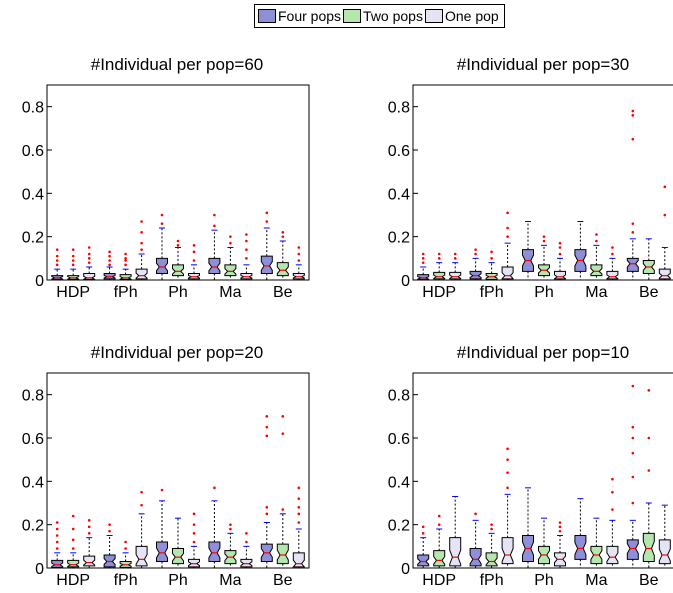 Image resolution: width=673 pixels, height=593 pixels. Describe the element at coordinates (544, 580) in the screenshot. I see `x-tick-label: Ph` at that location.